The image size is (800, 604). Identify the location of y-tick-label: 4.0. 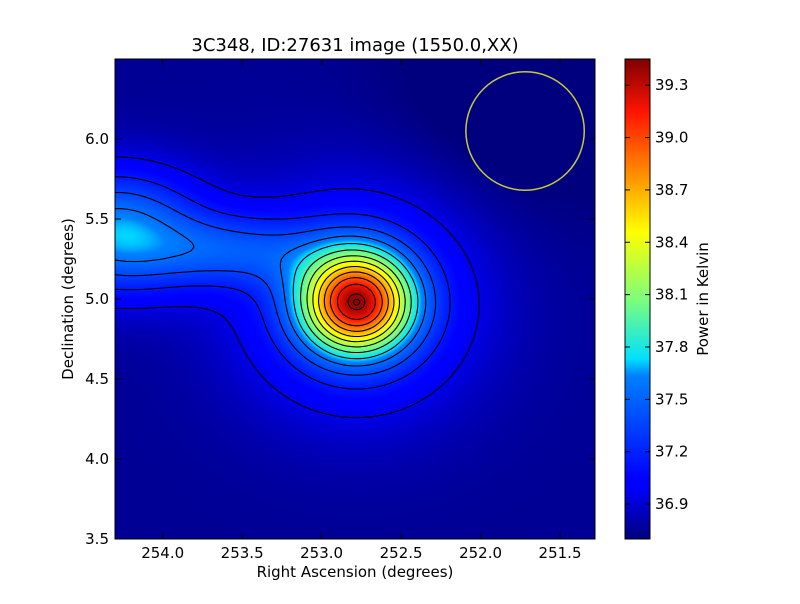
(97, 459).